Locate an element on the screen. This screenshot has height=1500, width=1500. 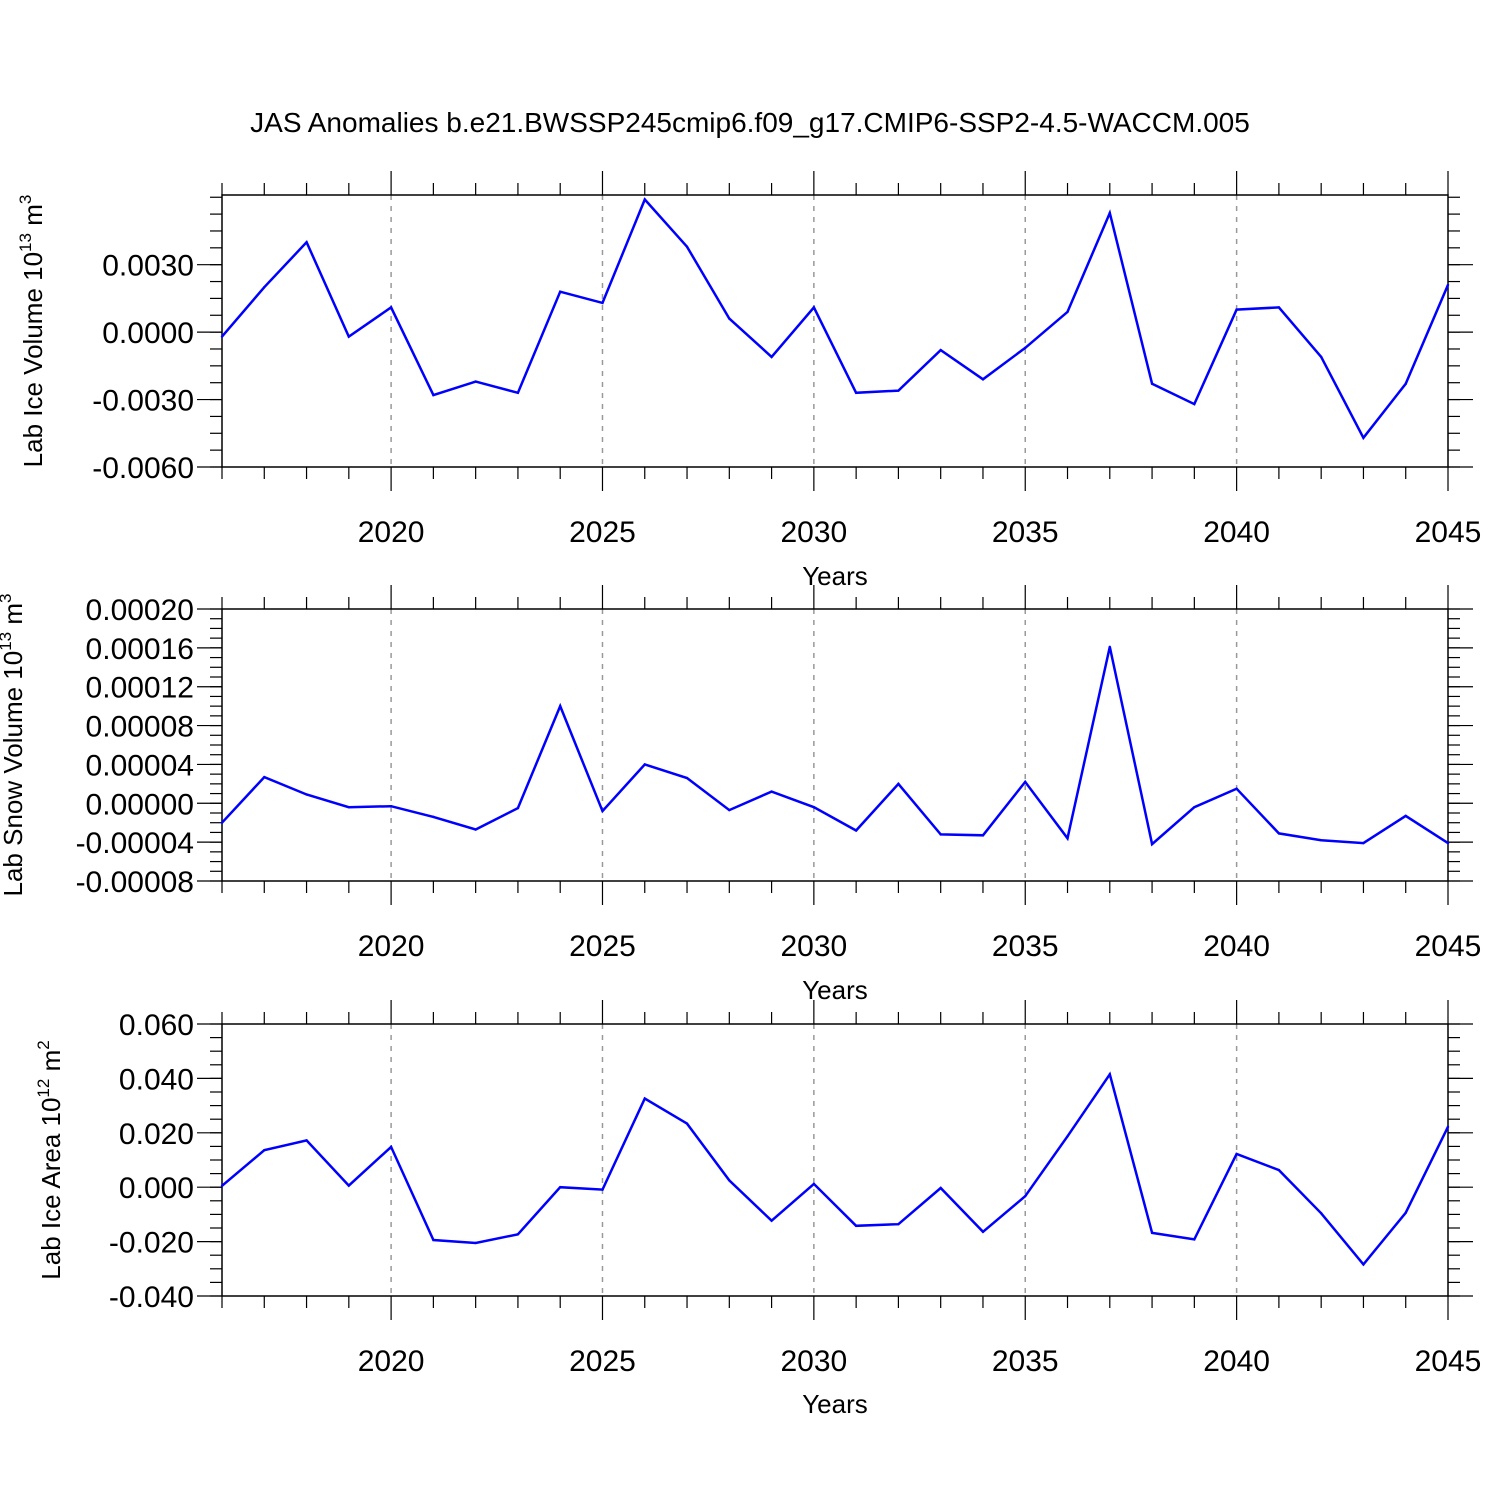
y-tick-label: -0.00008 is located at coordinates (135, 882).